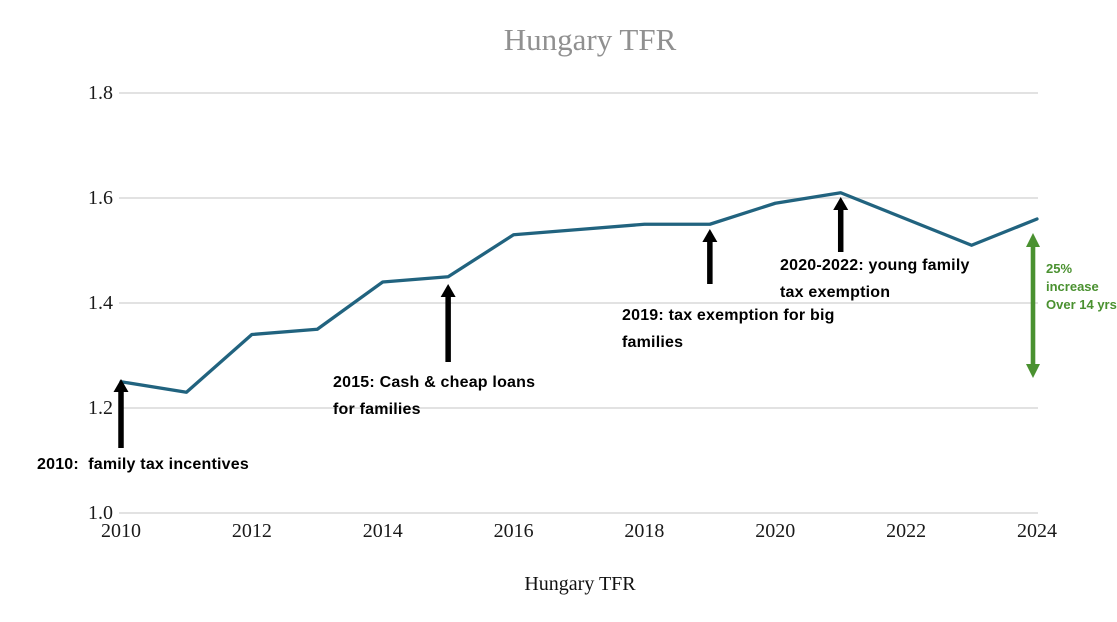 The height and width of the screenshot is (622, 1117). Describe the element at coordinates (121, 531) in the screenshot. I see `x-tick-label: 2010` at that location.